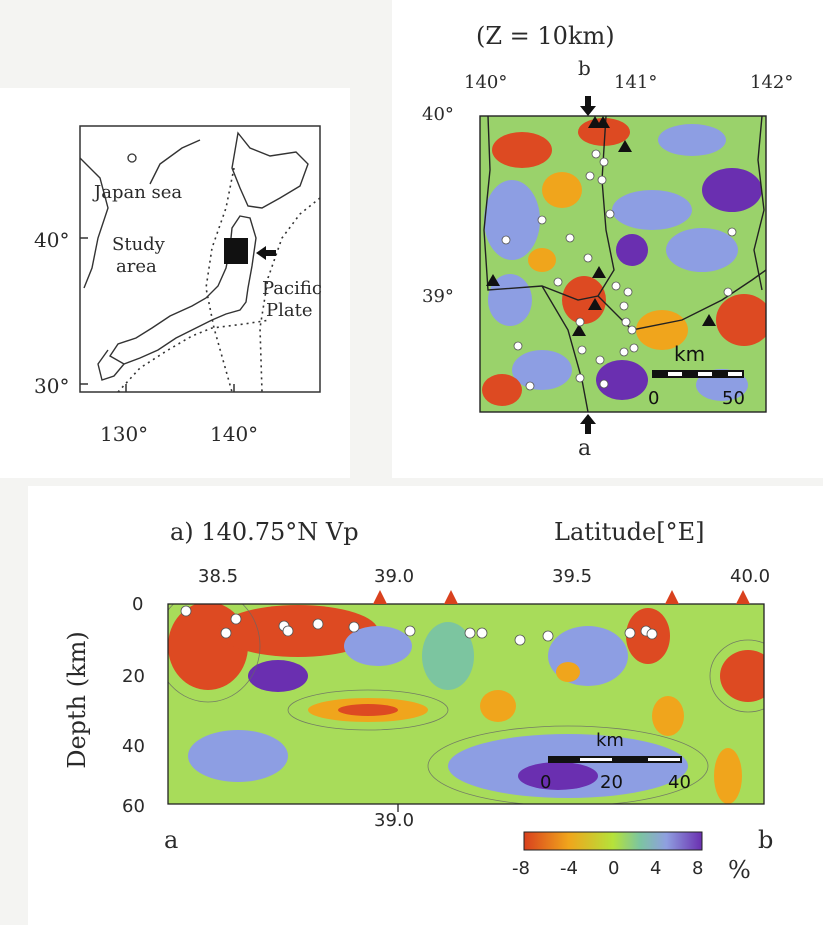  Describe the element at coordinates (656, 868) in the screenshot. I see `colorbar-tick-4: 4` at that location.